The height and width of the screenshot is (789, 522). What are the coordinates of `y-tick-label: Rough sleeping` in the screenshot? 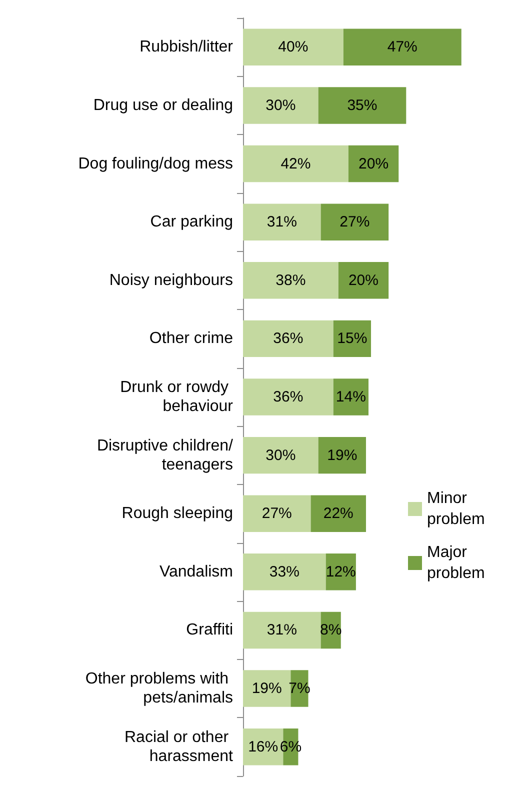 It's located at (177, 513).